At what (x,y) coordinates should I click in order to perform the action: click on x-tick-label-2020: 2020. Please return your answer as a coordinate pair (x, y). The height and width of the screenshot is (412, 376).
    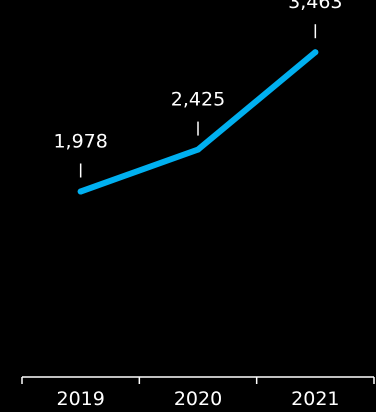
    Looking at the image, I should click on (198, 399).